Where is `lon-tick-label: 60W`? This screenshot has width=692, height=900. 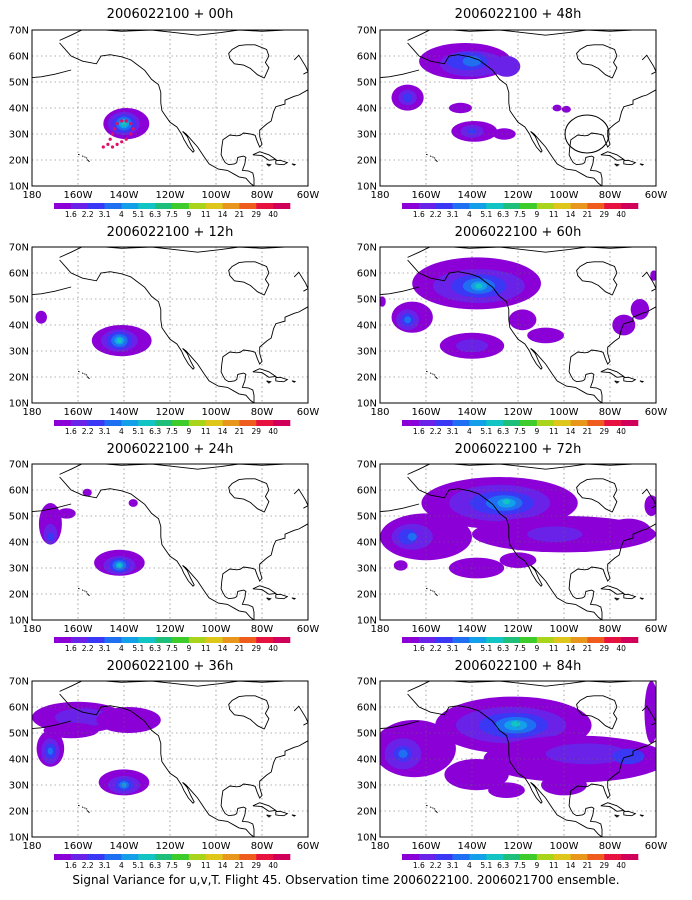
lon-tick-label: 60W is located at coordinates (656, 629).